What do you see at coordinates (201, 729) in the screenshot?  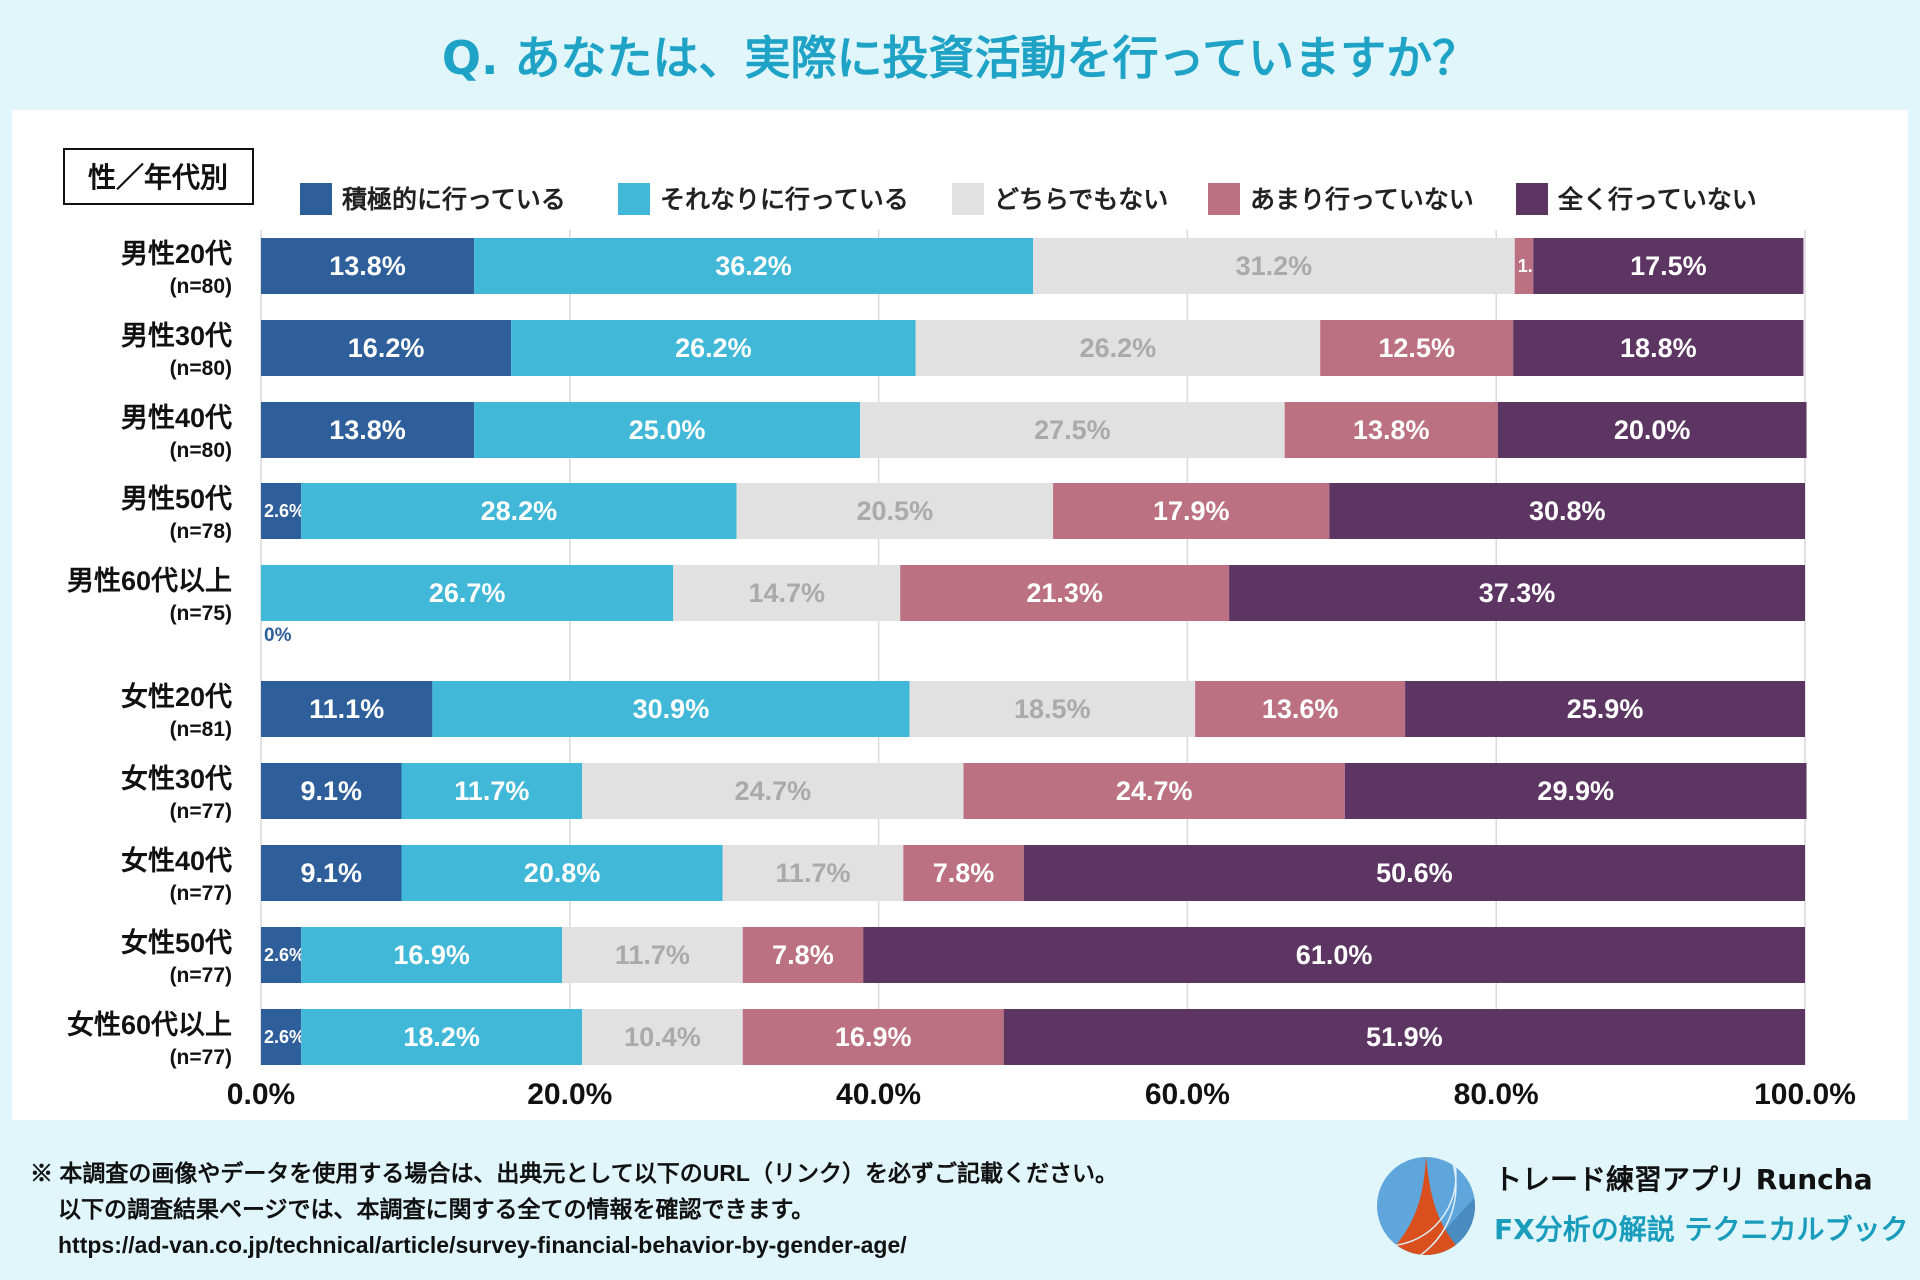 I see `row-n-label: (n=81)` at bounding box center [201, 729].